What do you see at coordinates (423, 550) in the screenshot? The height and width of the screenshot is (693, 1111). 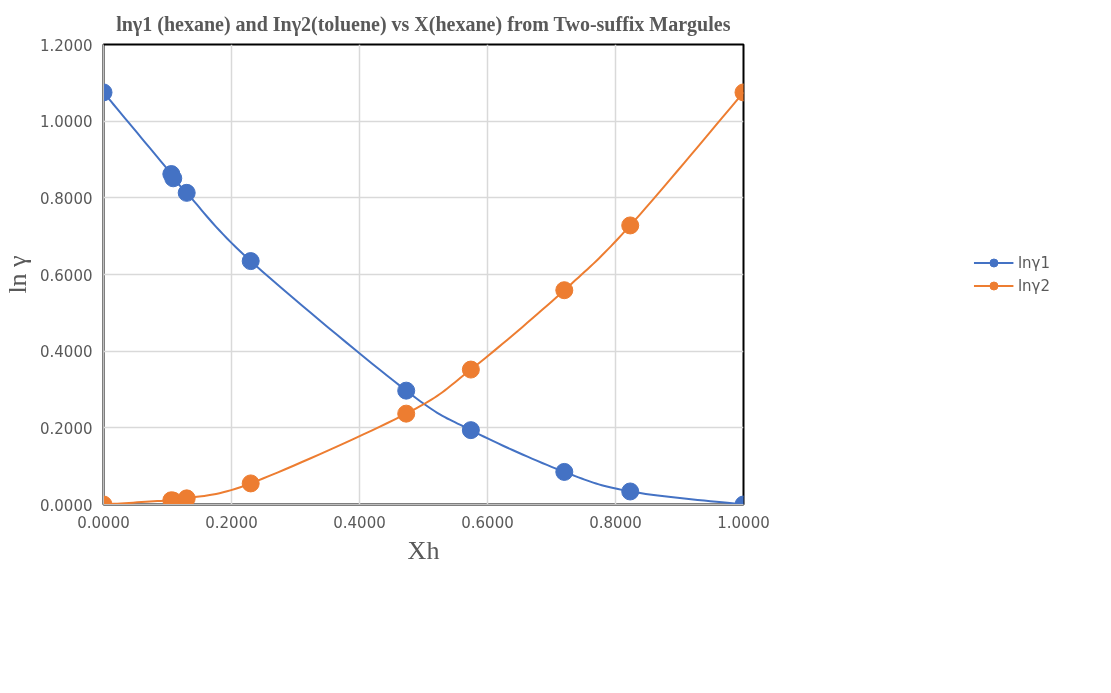 I see `x-axis-title: Xh` at bounding box center [423, 550].